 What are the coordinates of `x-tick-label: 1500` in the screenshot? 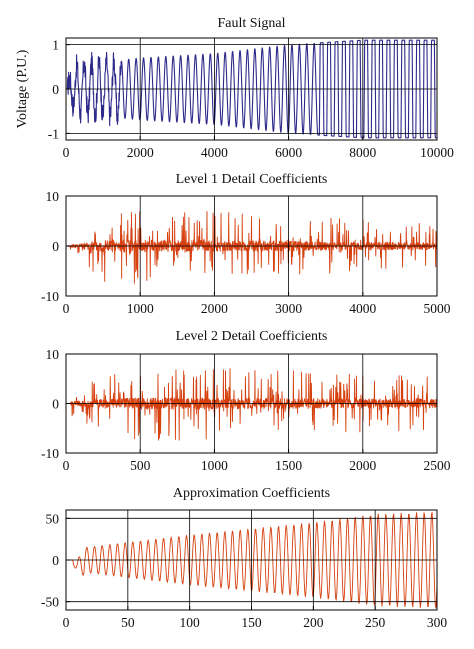 It's located at (288, 465).